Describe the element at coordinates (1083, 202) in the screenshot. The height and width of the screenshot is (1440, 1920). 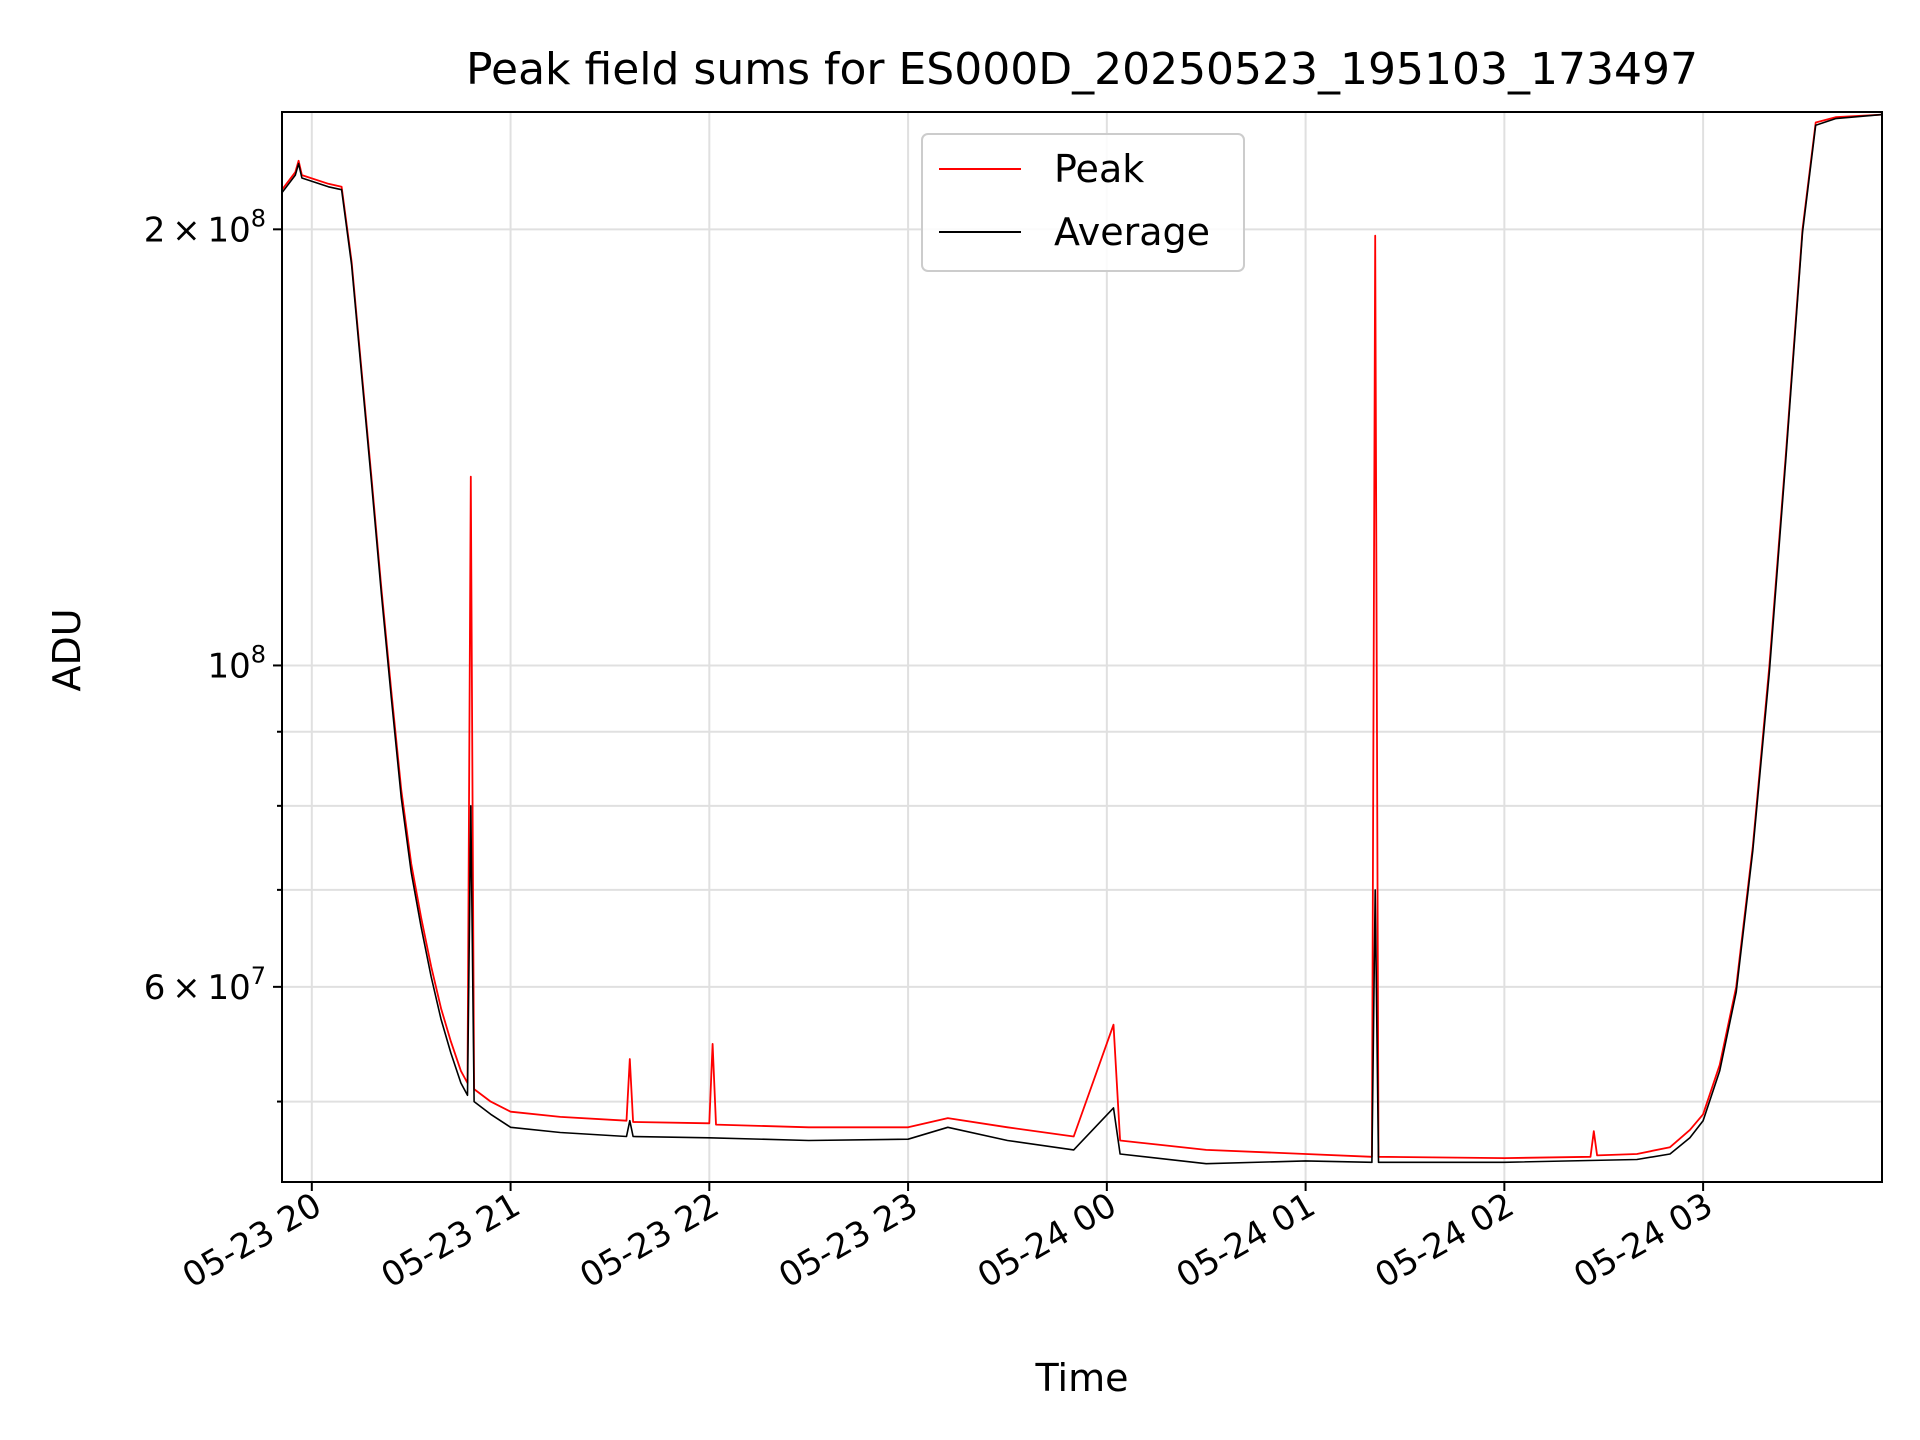
I see `legend: Peak Average` at that location.